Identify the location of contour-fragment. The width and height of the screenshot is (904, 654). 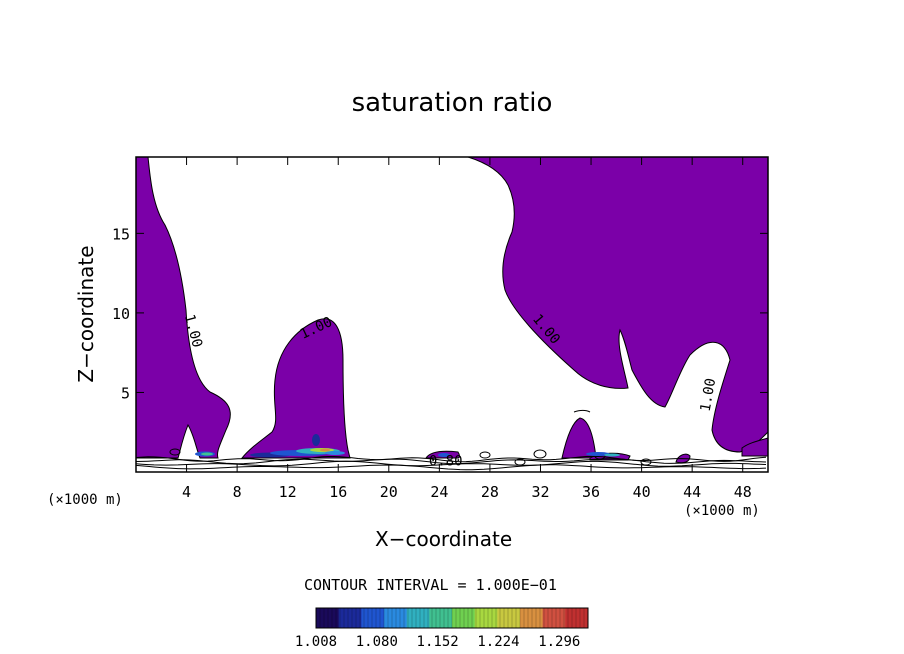
(582, 411).